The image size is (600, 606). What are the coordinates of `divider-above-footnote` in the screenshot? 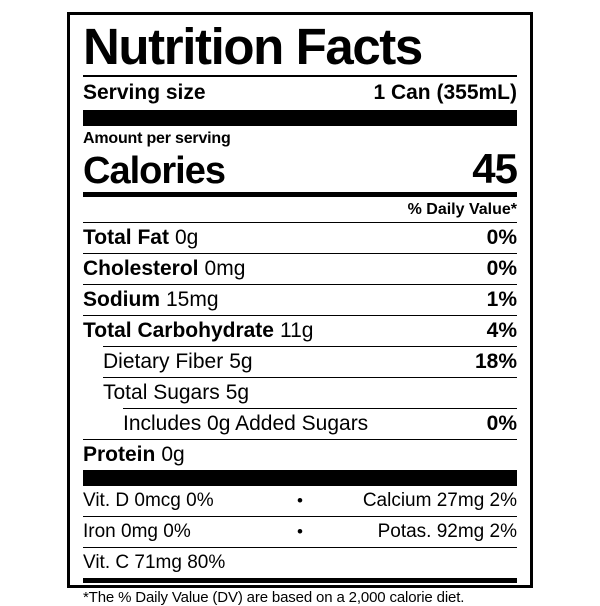 It's located at (300, 580).